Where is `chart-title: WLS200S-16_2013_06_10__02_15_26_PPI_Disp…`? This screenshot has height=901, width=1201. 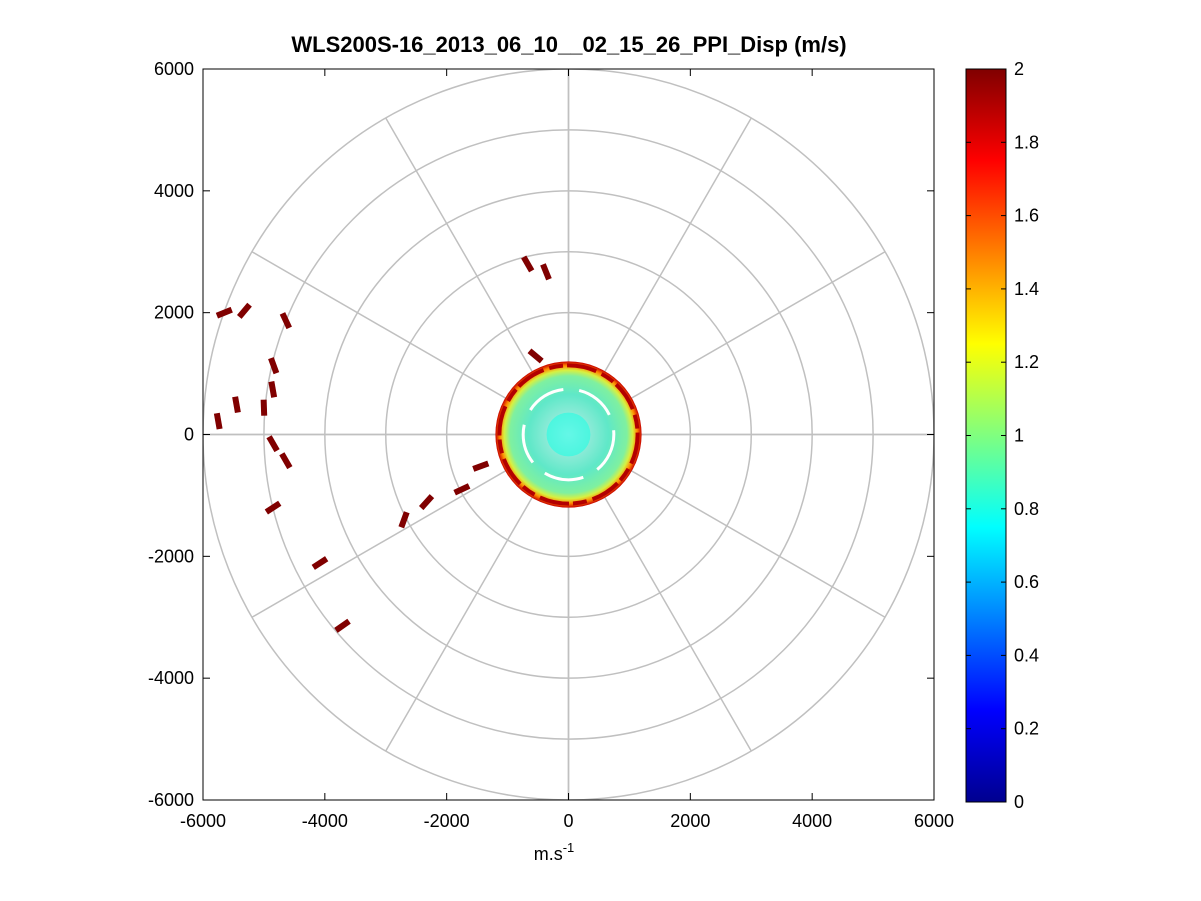 chart-title: WLS200S-16_2013_06_10__02_15_26_PPI_Disp… is located at coordinates (568, 44).